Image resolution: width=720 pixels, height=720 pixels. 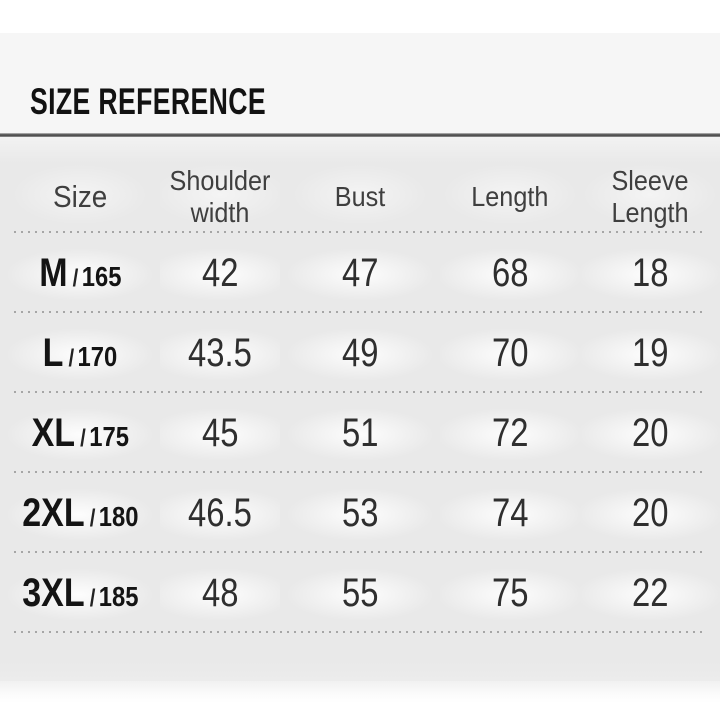 I want to click on shoulder-width-cell: 43.5, so click(x=220, y=353).